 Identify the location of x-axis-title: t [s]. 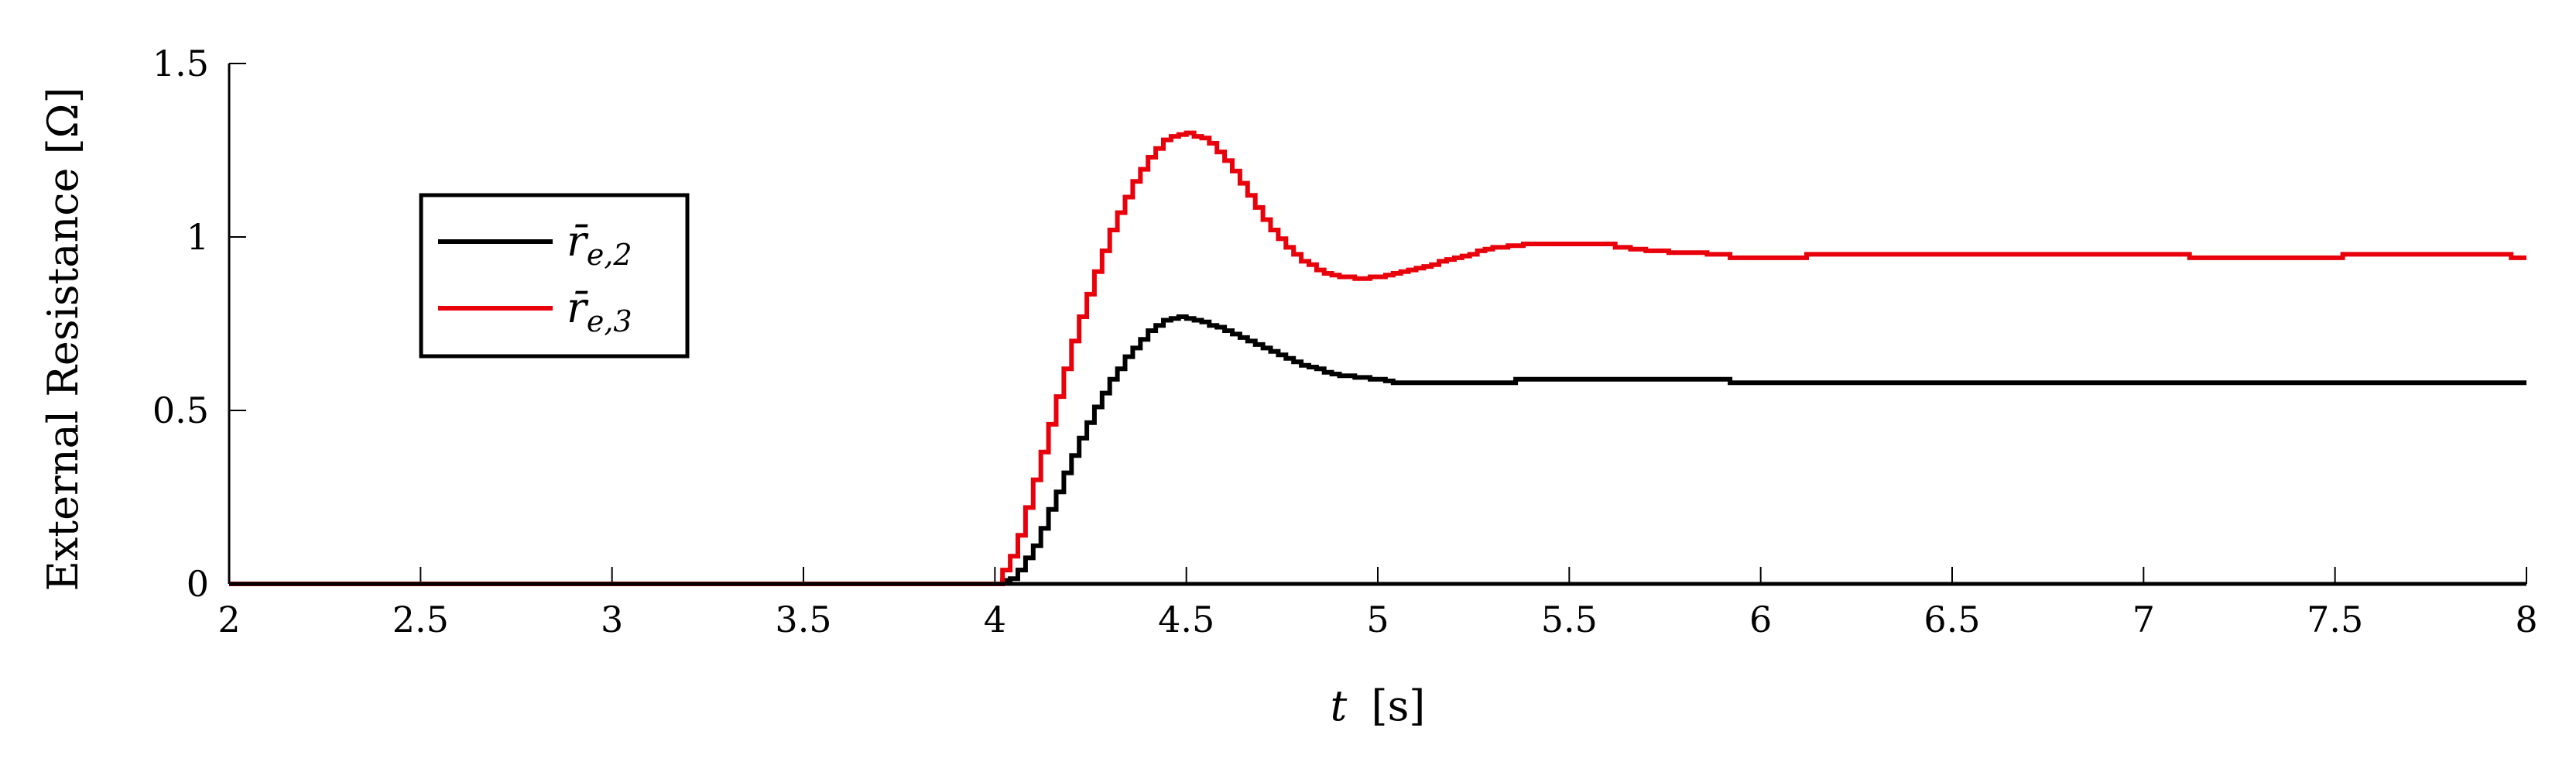
(1378, 705).